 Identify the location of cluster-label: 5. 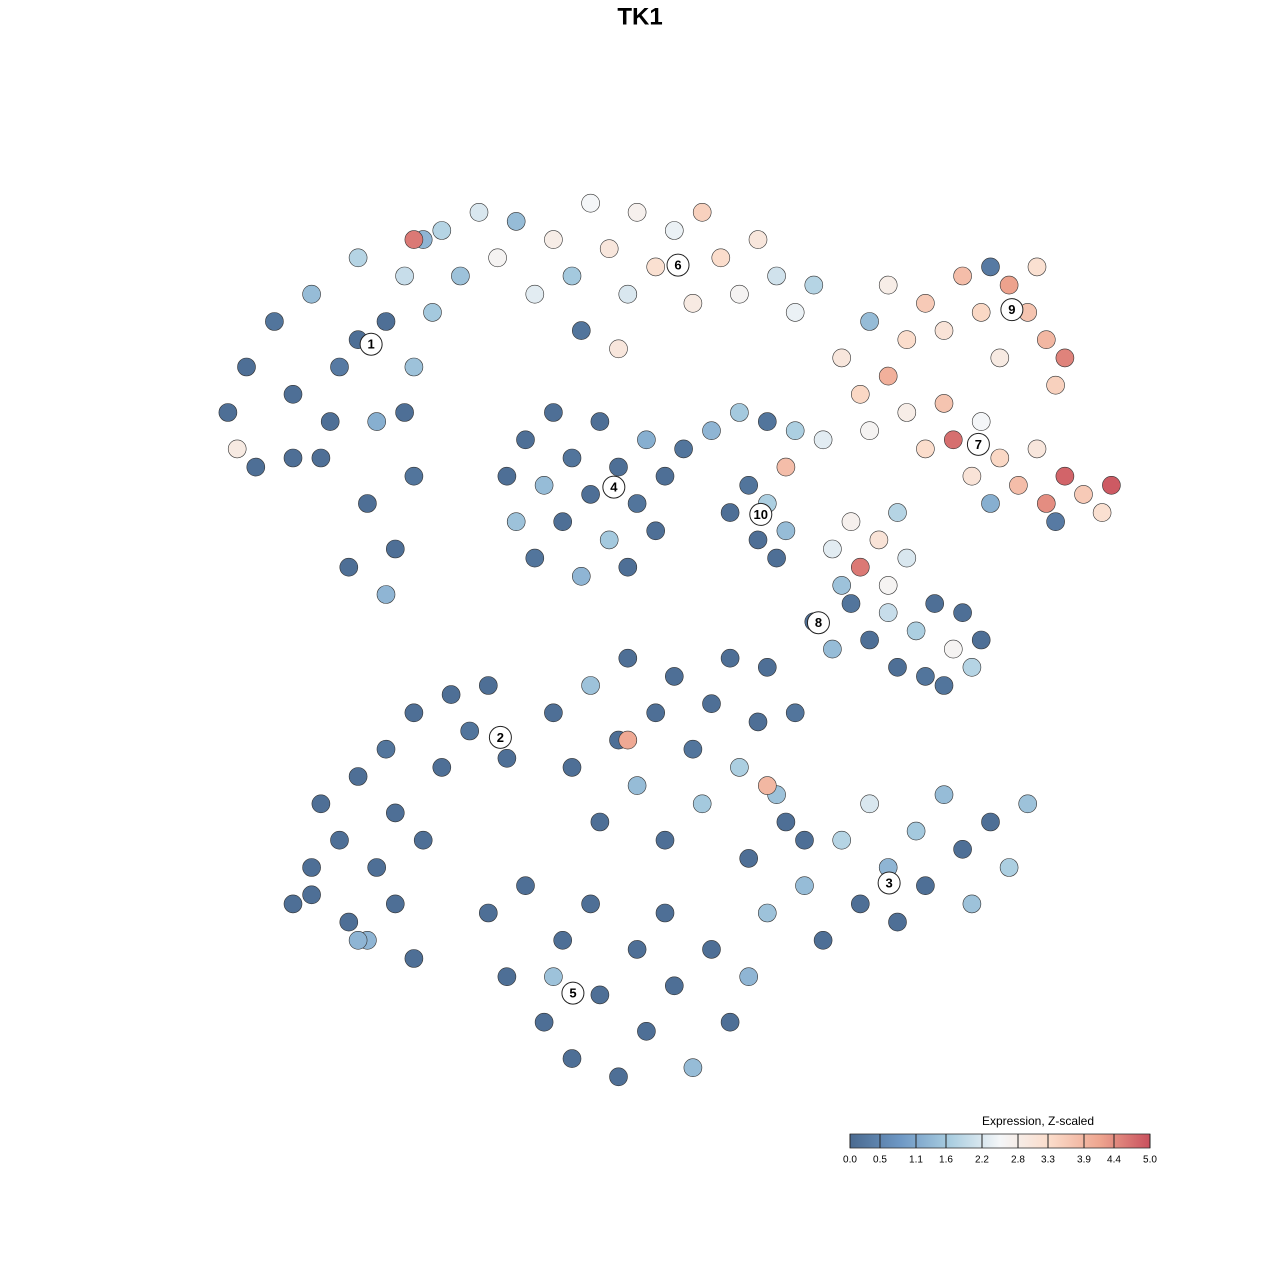
(573, 993).